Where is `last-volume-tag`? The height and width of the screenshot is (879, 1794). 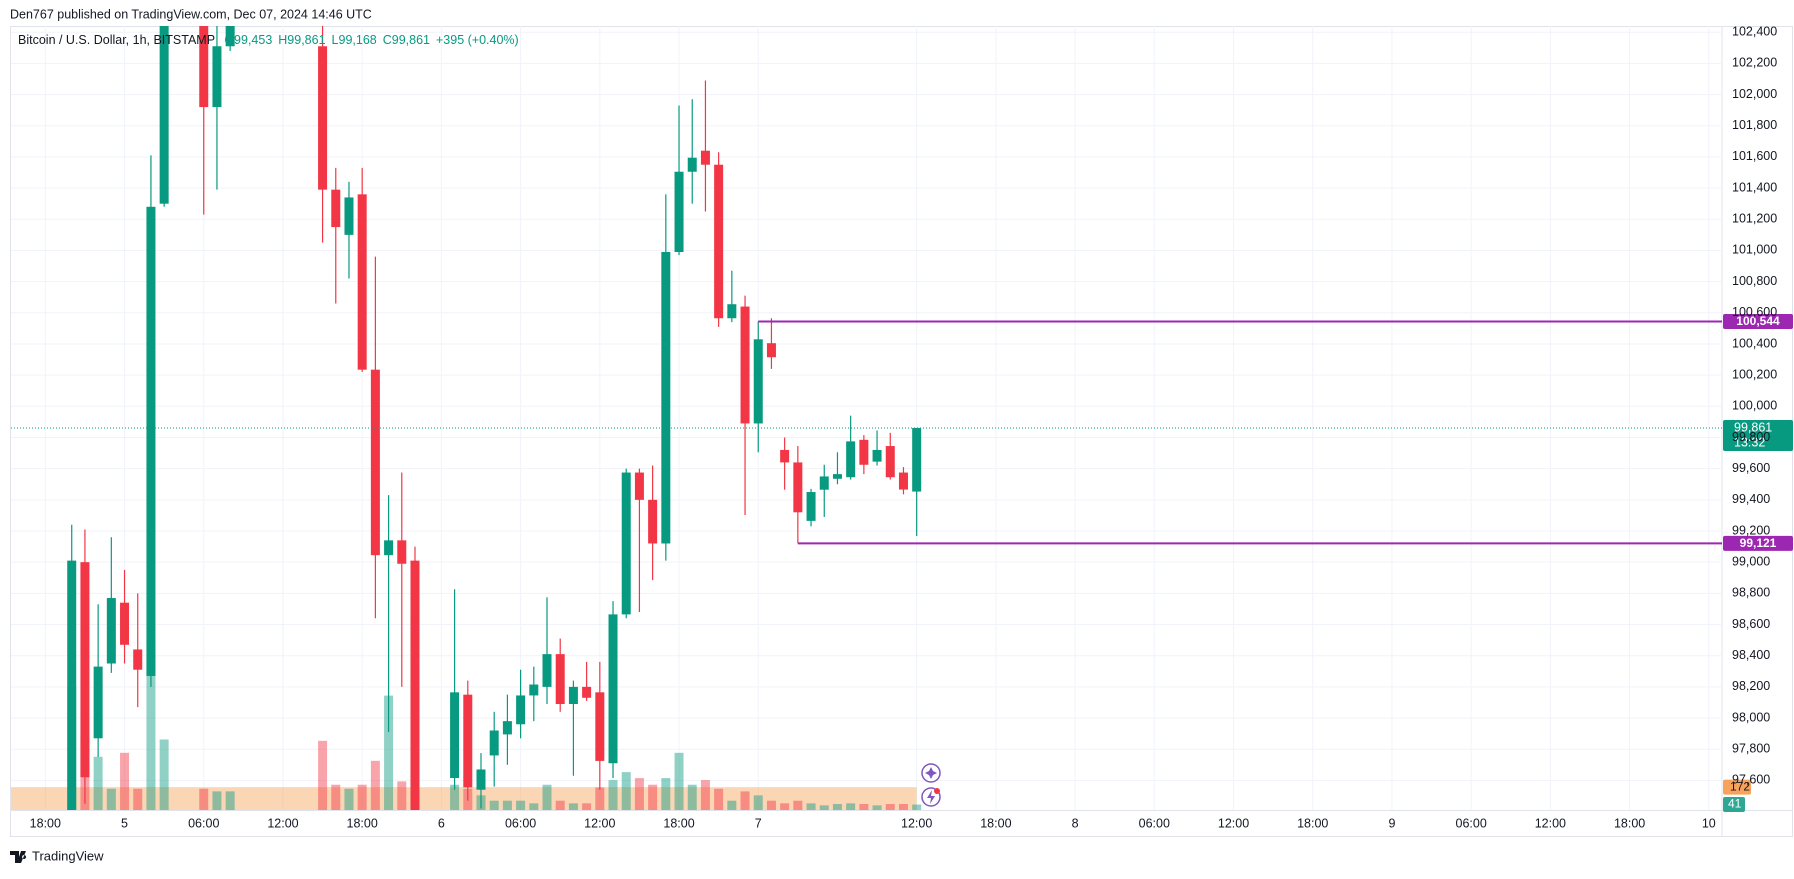 last-volume-tag is located at coordinates (1734, 805).